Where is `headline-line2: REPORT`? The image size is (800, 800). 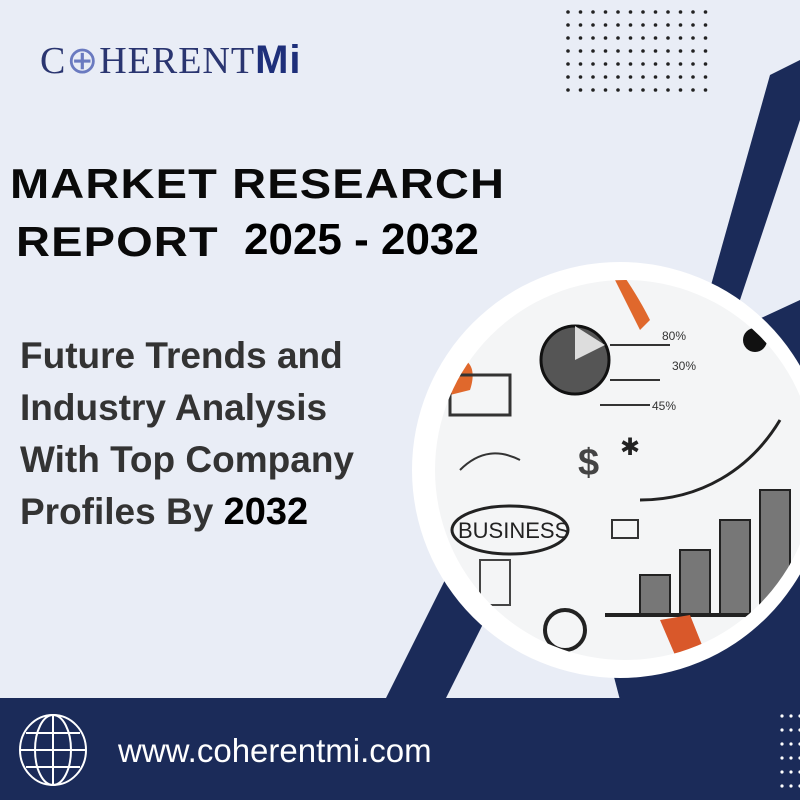
headline-line2: REPORT is located at coordinates (117, 241).